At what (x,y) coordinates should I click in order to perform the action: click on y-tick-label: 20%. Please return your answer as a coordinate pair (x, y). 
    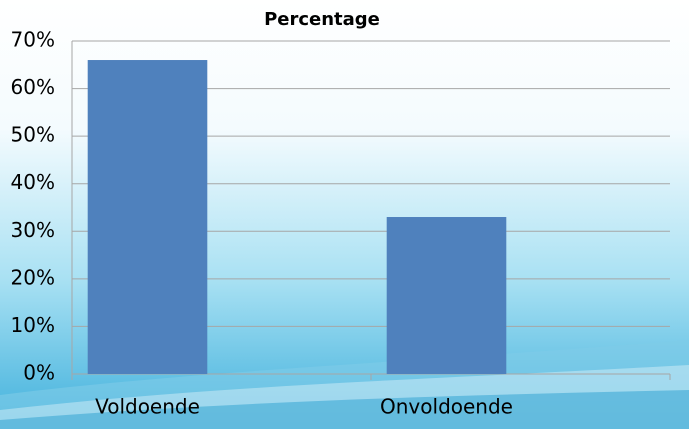
    Looking at the image, I should click on (33, 277).